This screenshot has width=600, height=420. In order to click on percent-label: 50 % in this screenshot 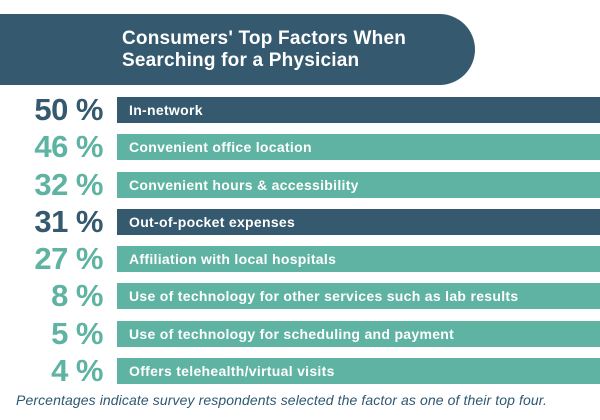, I will do `click(68, 109)`.